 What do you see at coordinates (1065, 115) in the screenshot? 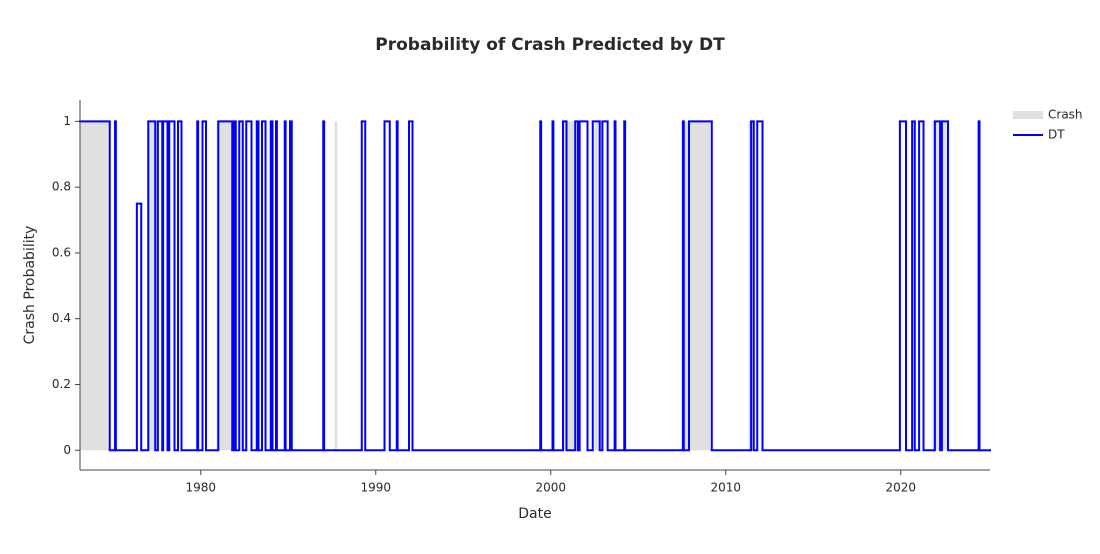
I see `legend-label: Crash` at bounding box center [1065, 115].